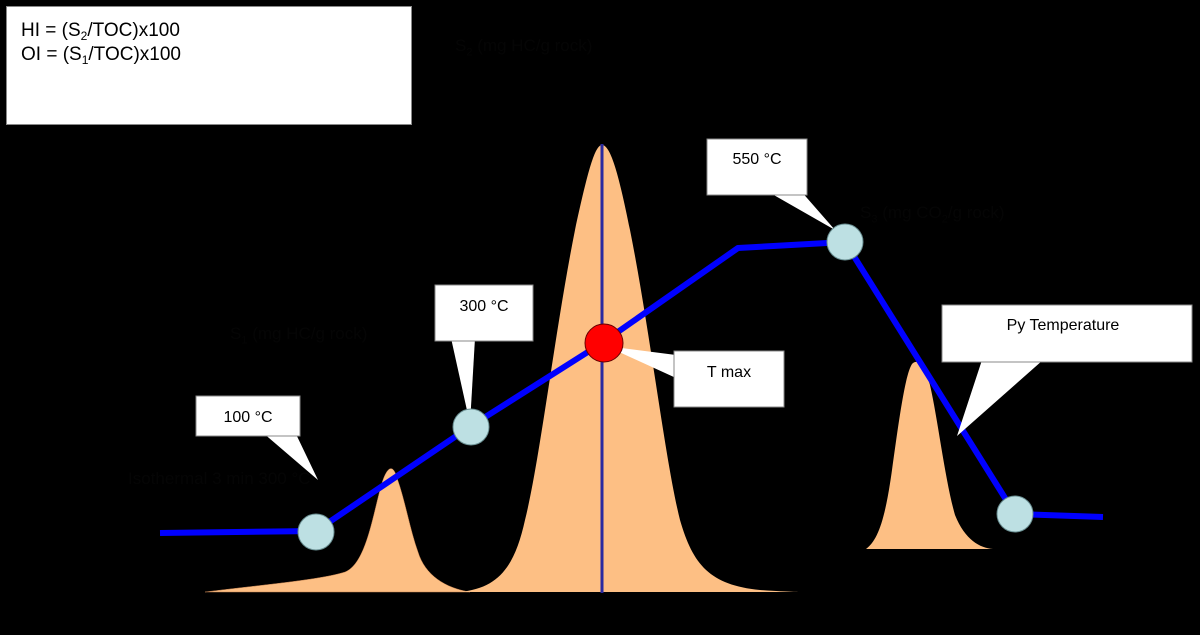 This screenshot has height=635, width=1200. Describe the element at coordinates (51, 54) in the screenshot. I see `oi-formula-prefix: OI = (S` at that location.